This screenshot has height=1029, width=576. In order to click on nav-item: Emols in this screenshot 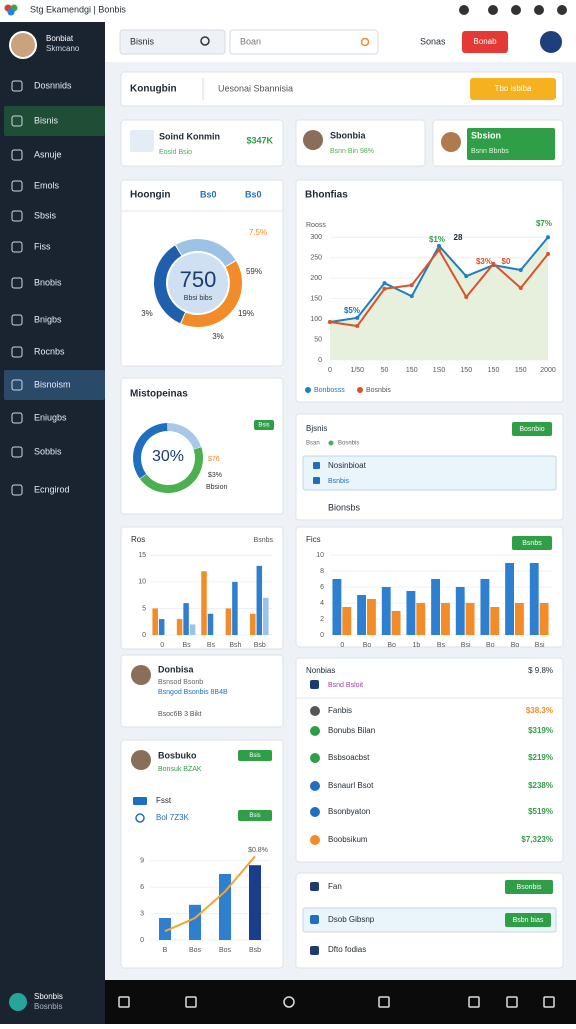, I will do `click(47, 185)`.